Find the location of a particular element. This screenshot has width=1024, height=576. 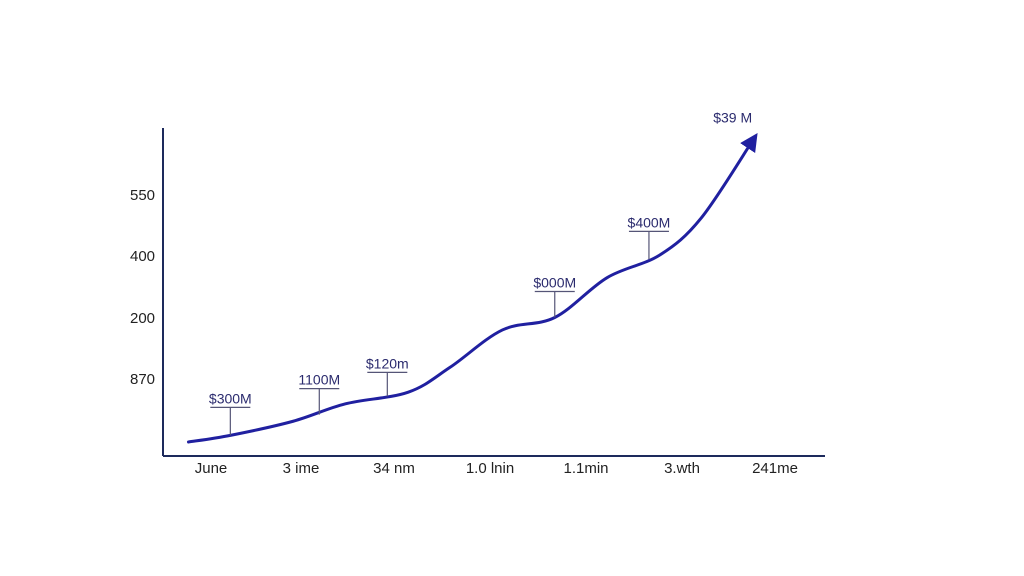

data-annotation: $120m is located at coordinates (387, 376).